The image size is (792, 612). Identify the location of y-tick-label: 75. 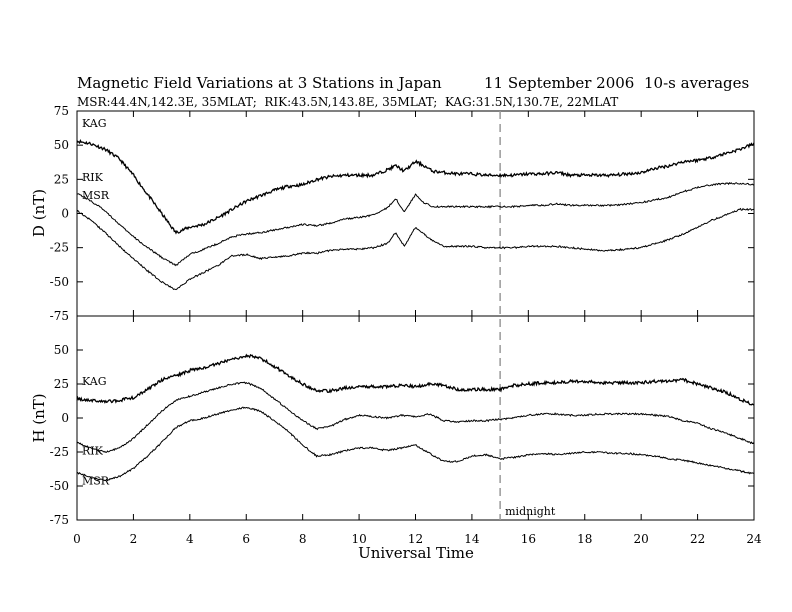
(61, 111).